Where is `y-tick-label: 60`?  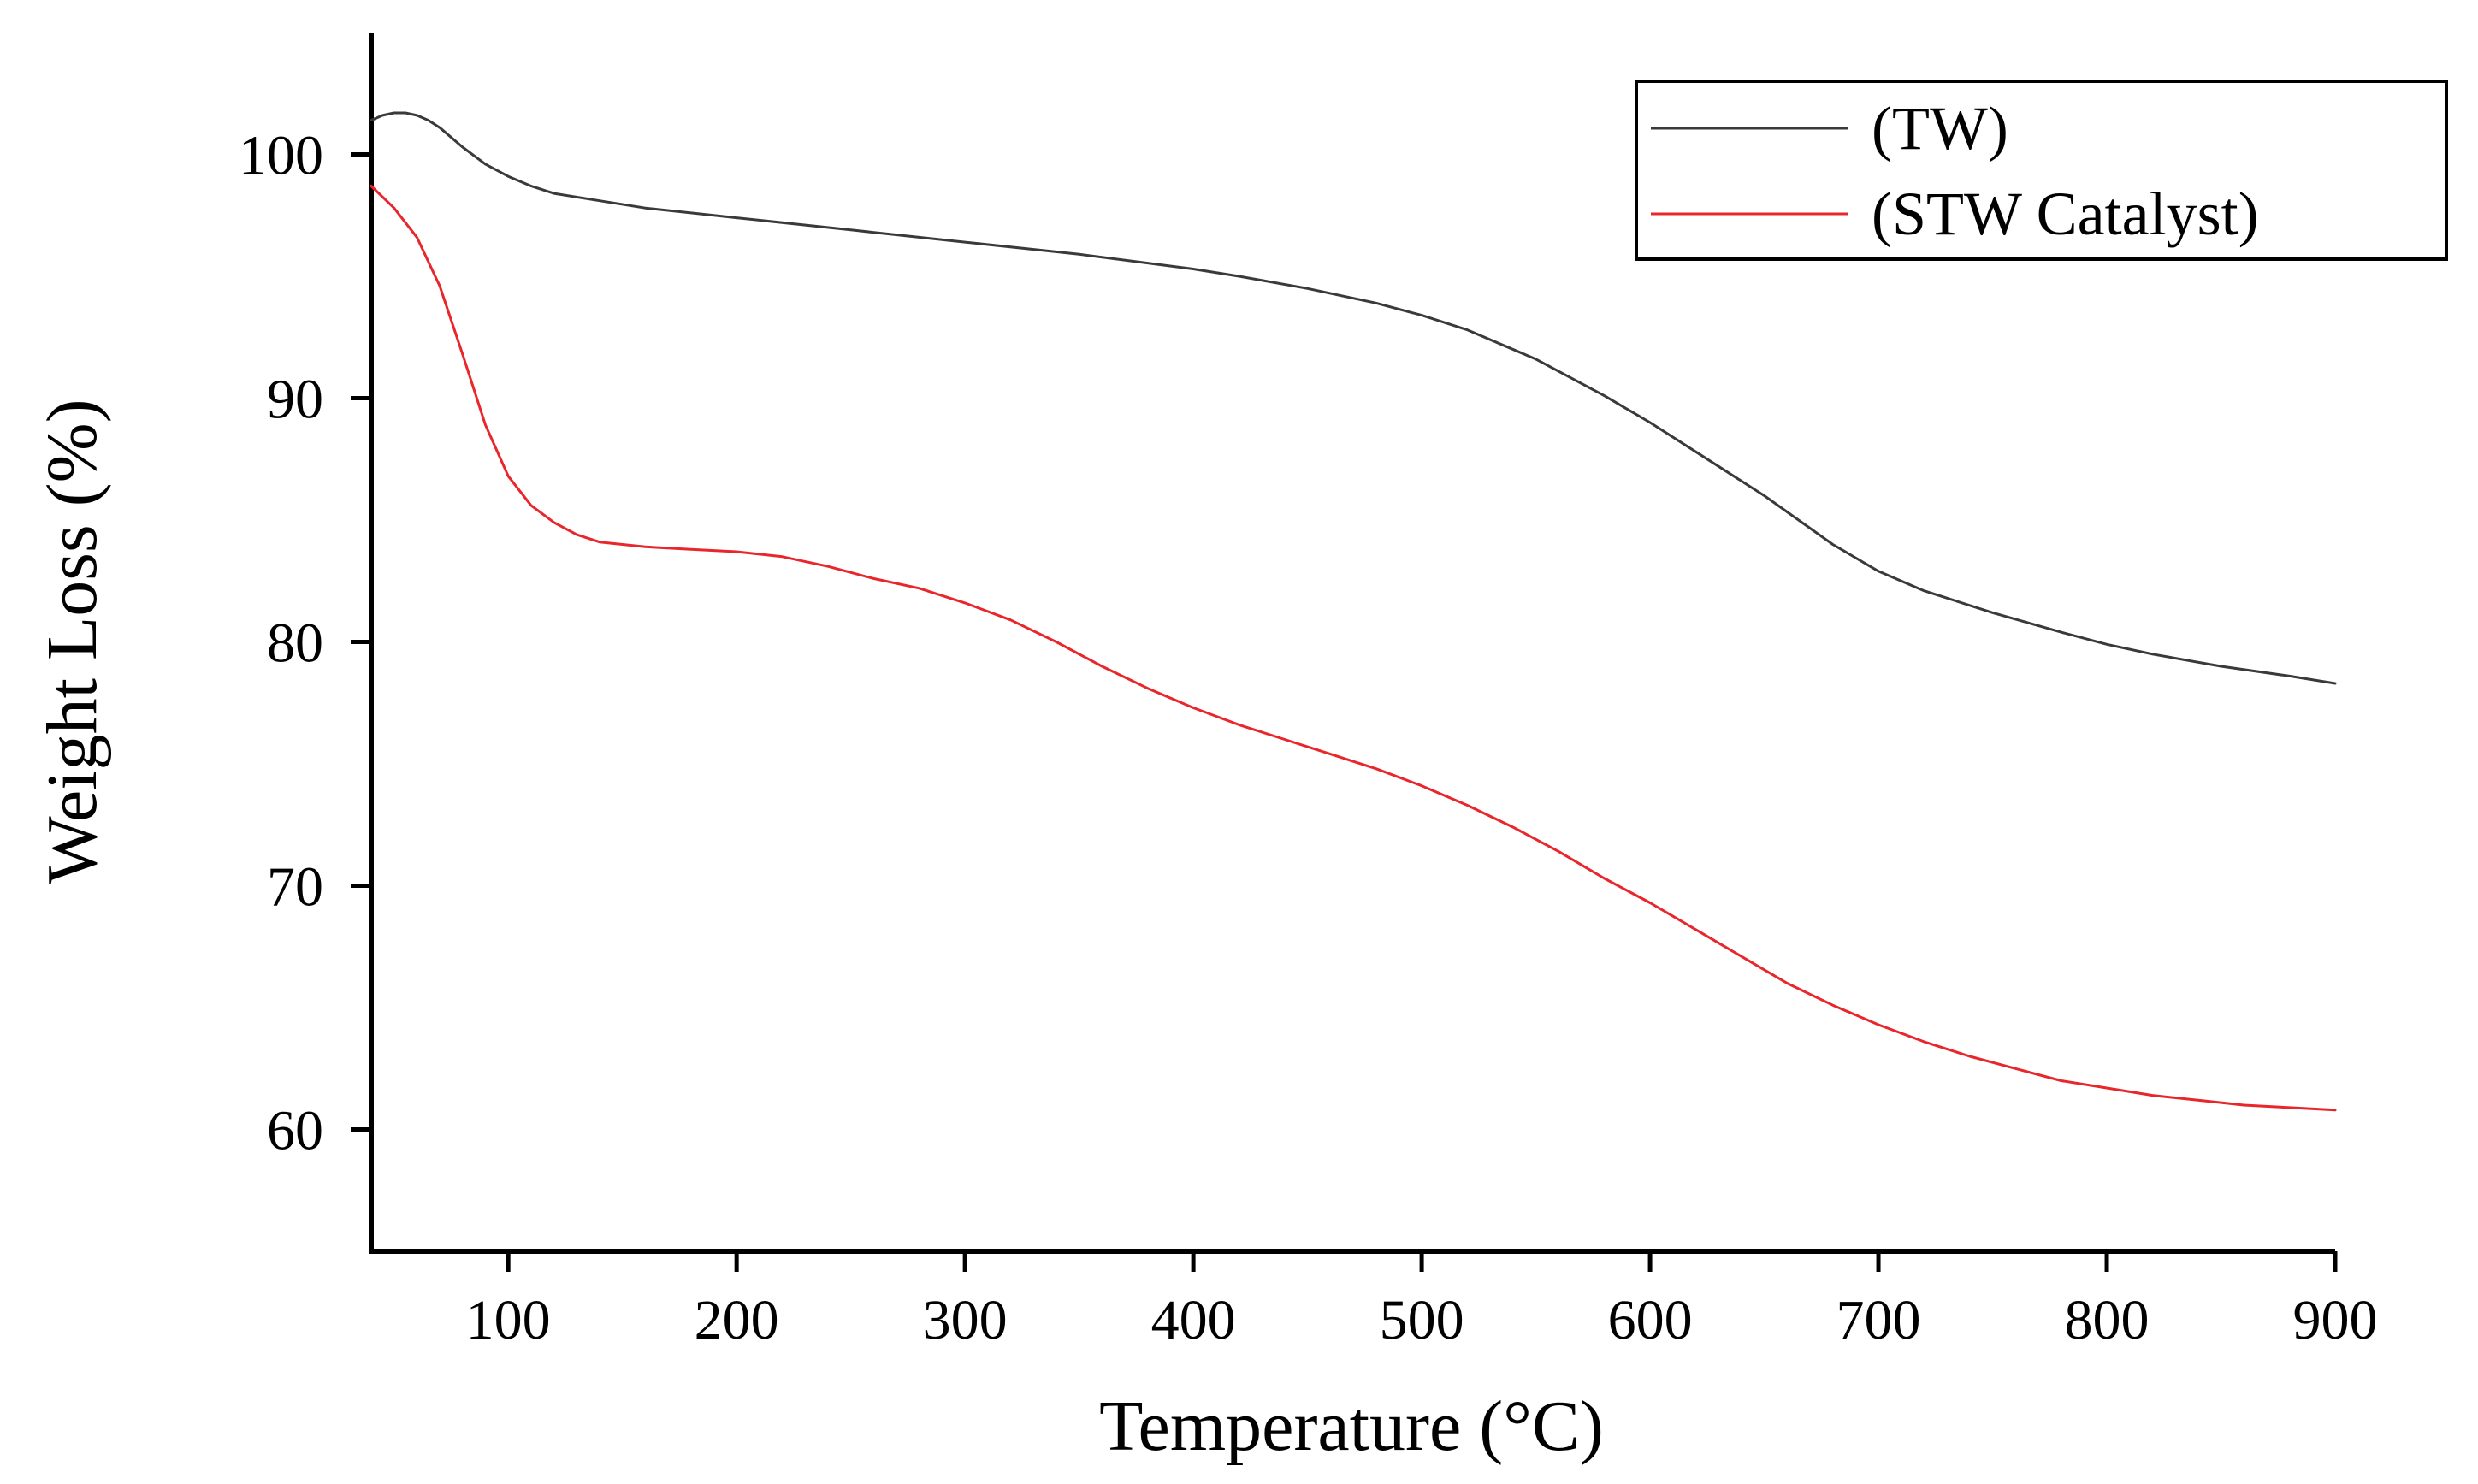 y-tick-label: 60 is located at coordinates (295, 1131).